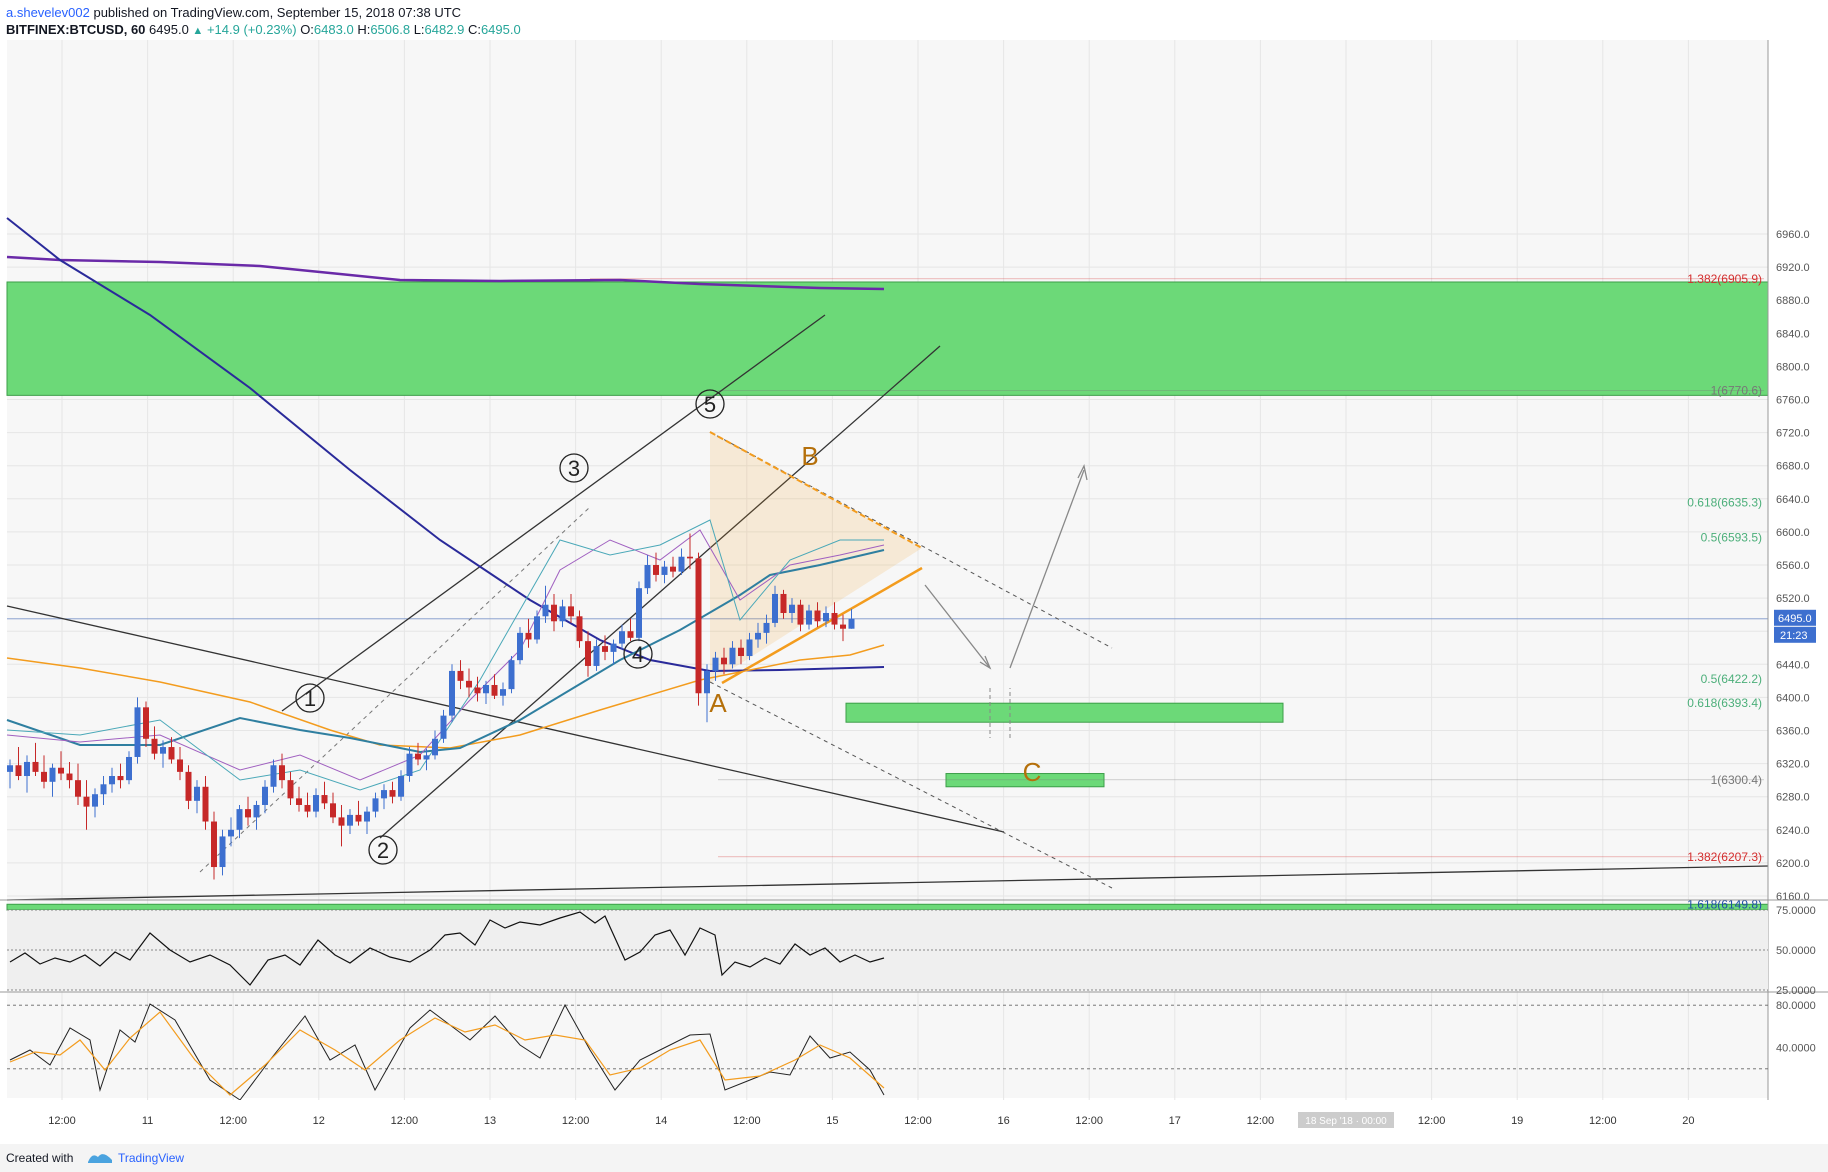 The height and width of the screenshot is (1172, 1828). I want to click on ma-5-line, so click(445, 655).